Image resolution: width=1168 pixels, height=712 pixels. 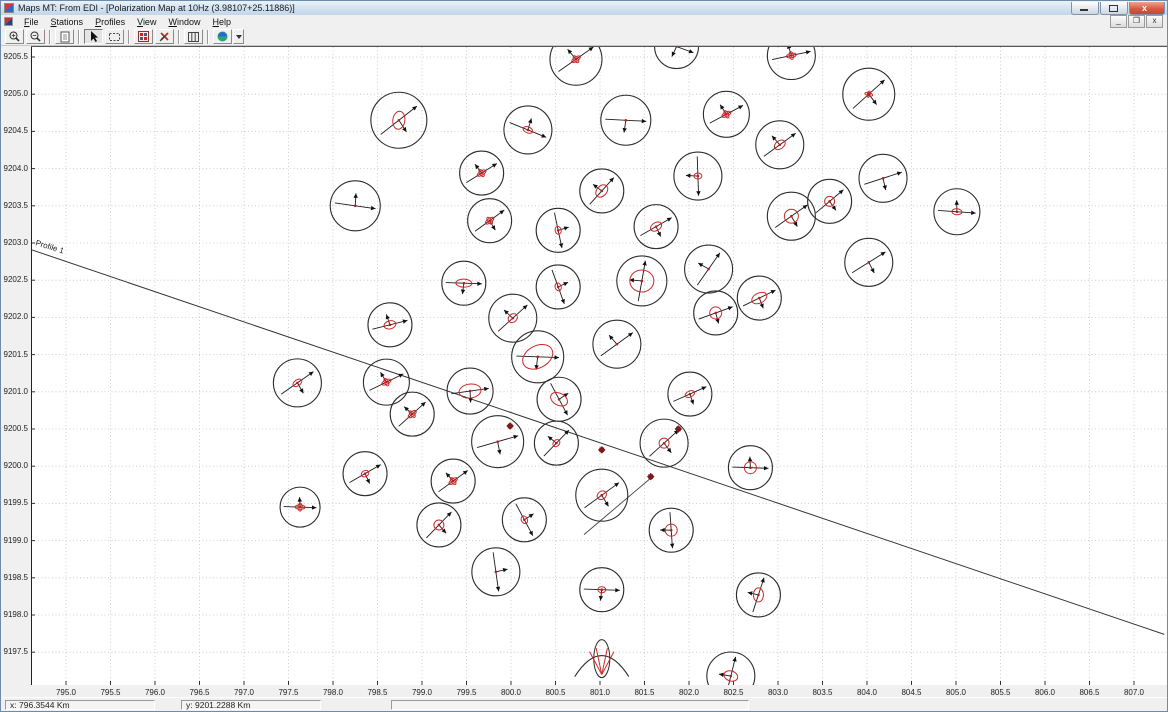 What do you see at coordinates (110, 21) in the screenshot?
I see `menu-profiles: Profiles` at bounding box center [110, 21].